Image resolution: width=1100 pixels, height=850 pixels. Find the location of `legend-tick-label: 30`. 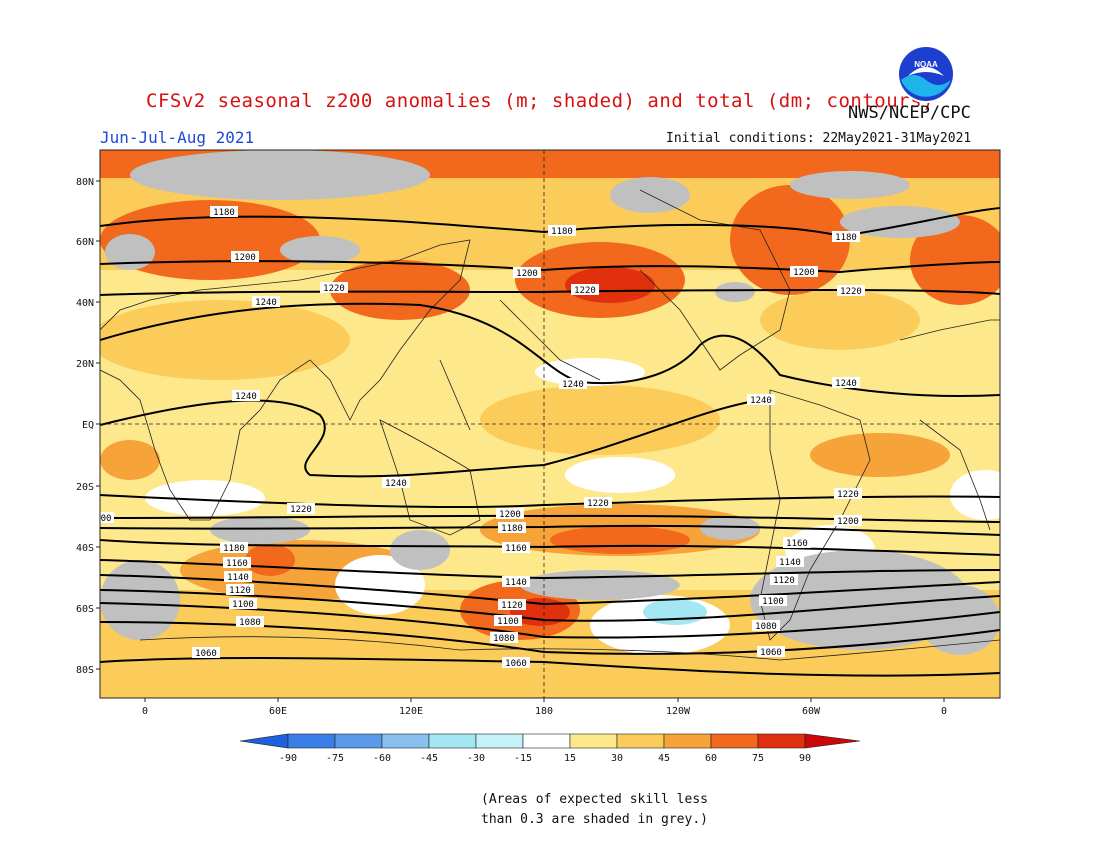

legend-tick-label: 30 is located at coordinates (617, 758).